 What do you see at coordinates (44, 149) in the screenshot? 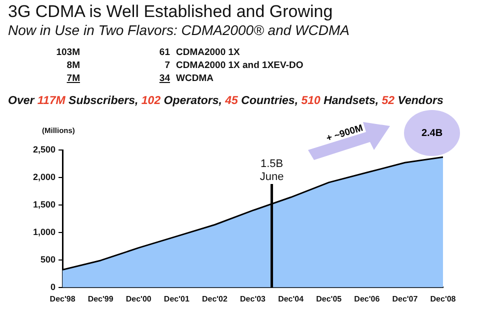
I see `y-tick-label: 2,500` at bounding box center [44, 149].